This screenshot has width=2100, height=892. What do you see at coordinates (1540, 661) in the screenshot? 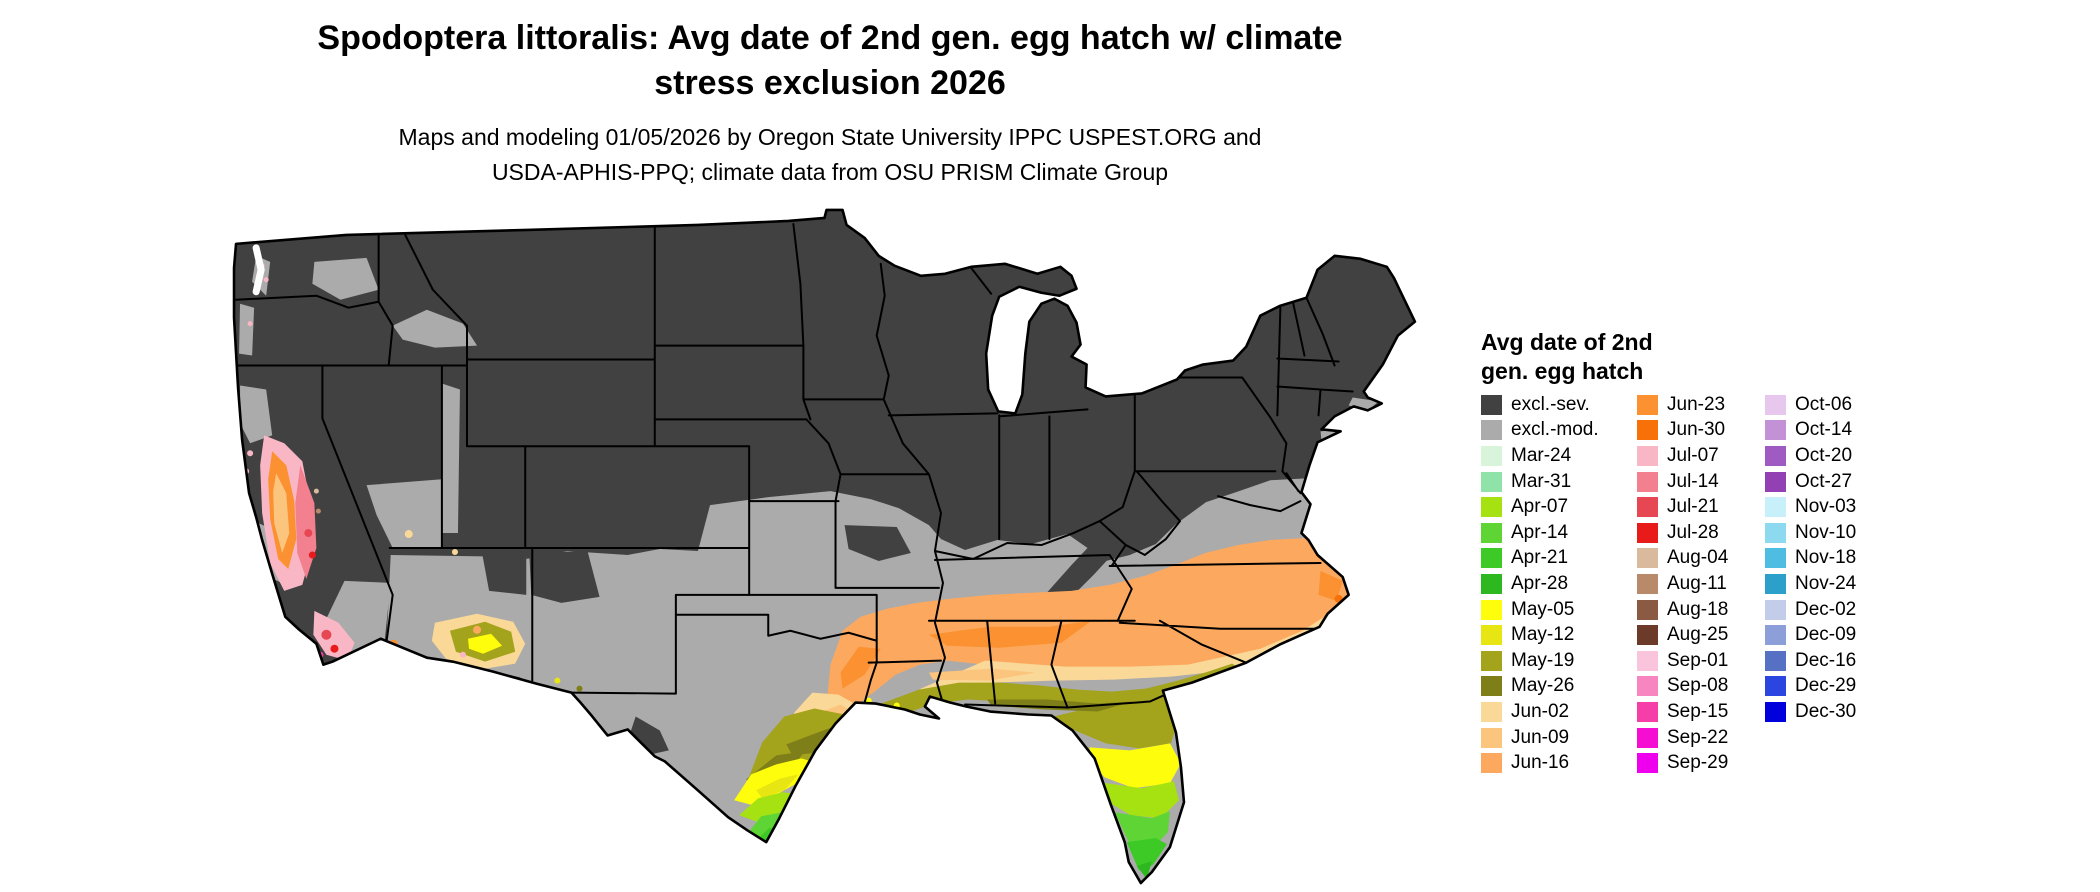
I see `legend-row: May-19` at bounding box center [1540, 661].